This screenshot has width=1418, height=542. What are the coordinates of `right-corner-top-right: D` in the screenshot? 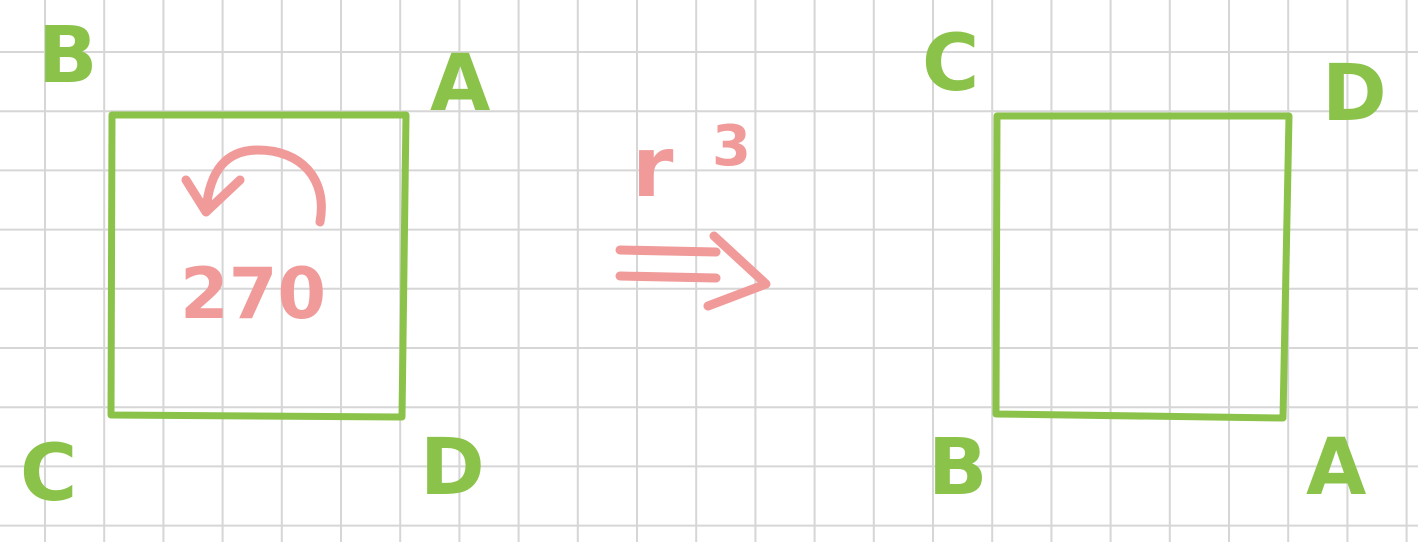 It's located at (1354, 94).